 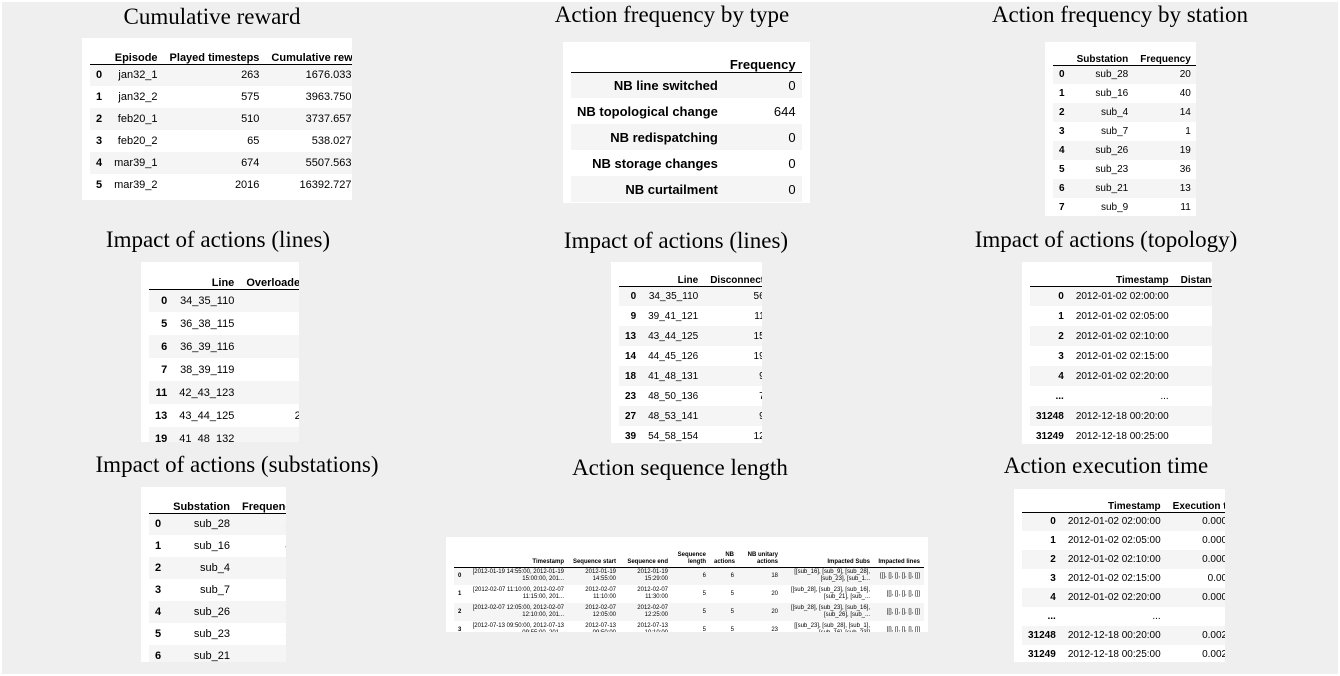 What do you see at coordinates (137, 141) in the screenshot?
I see `table-cell: feb20_2` at bounding box center [137, 141].